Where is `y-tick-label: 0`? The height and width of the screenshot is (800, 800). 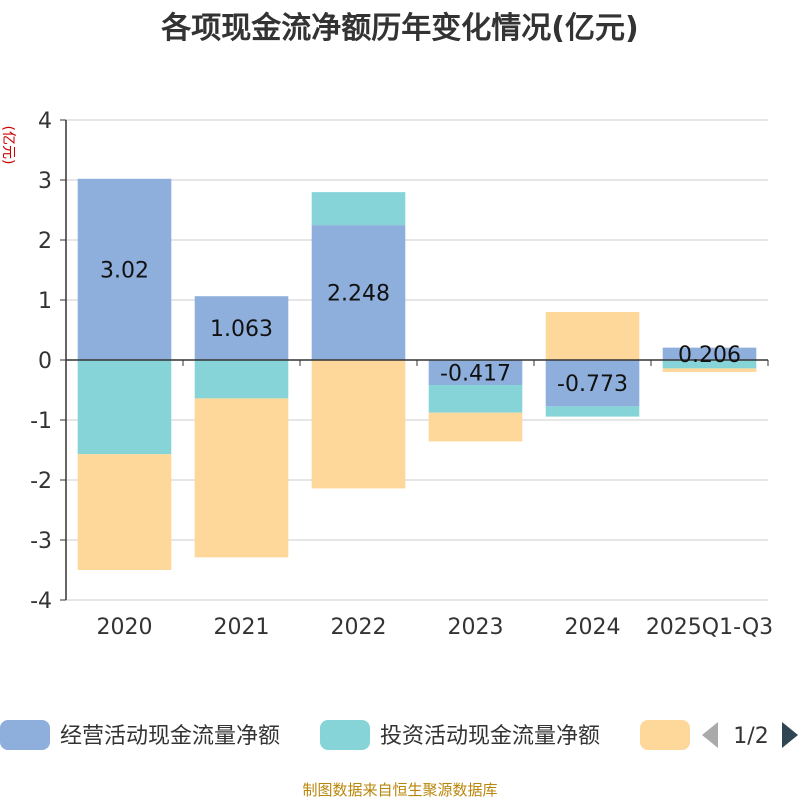 y-tick-label: 0 is located at coordinates (45, 361).